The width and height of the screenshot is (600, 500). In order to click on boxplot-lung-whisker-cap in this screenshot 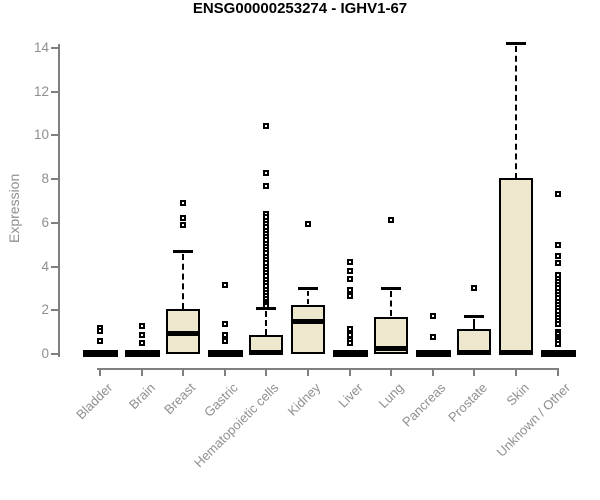, I will do `click(391, 288)`.